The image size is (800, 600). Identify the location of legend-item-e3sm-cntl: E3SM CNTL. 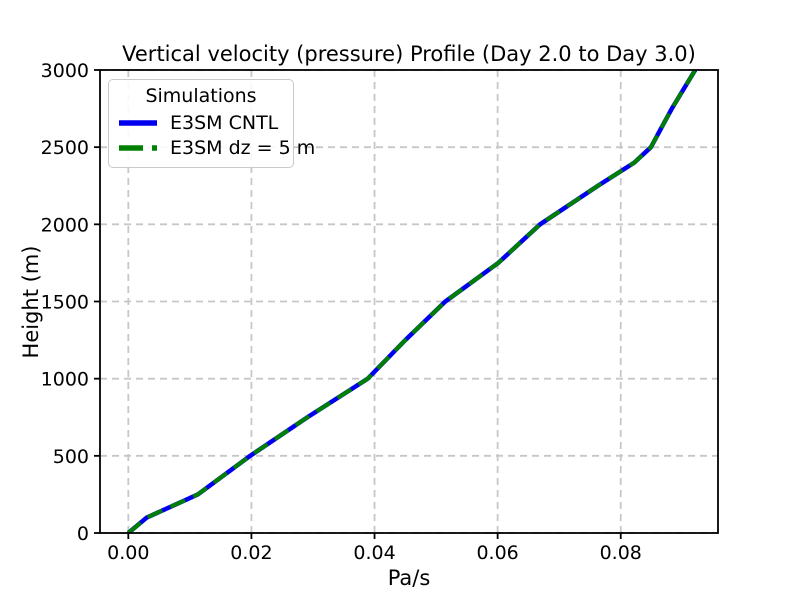
(201, 122).